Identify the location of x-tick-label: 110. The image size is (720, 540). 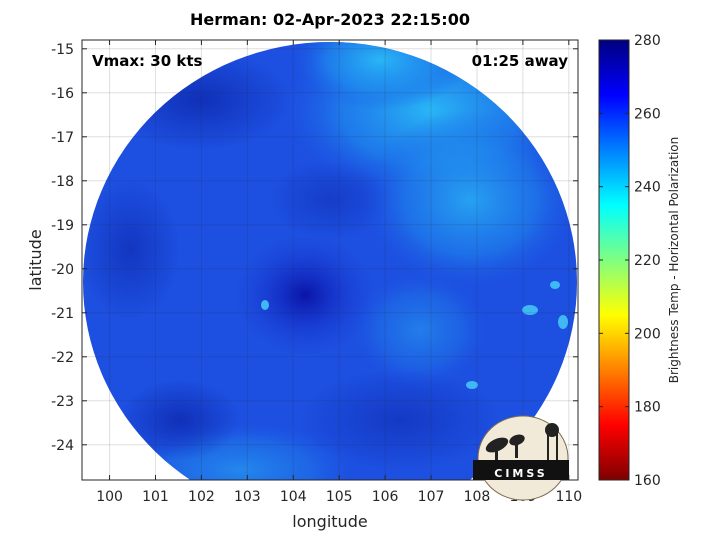
(568, 497).